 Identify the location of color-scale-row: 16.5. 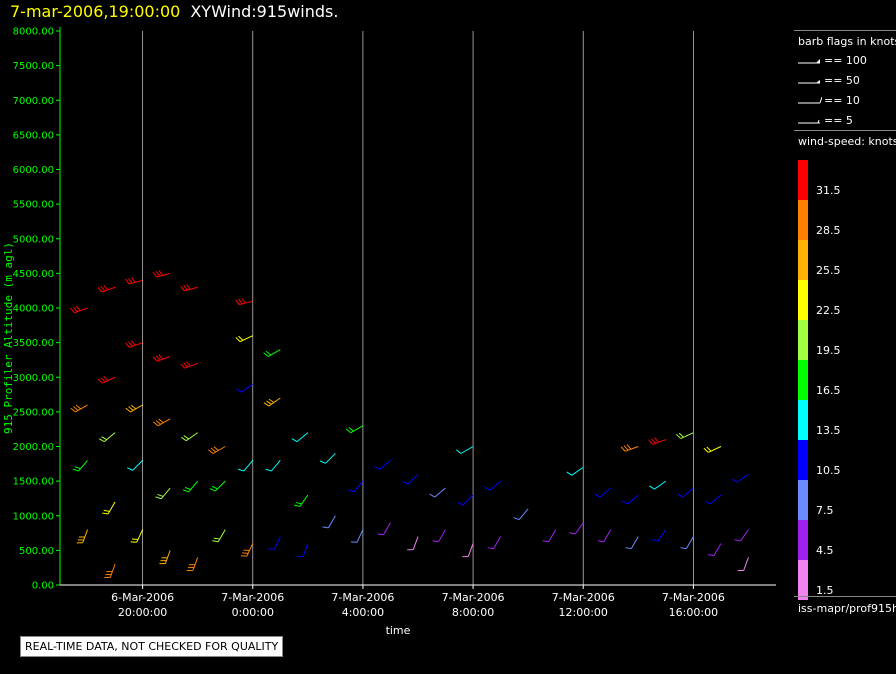
(847, 380).